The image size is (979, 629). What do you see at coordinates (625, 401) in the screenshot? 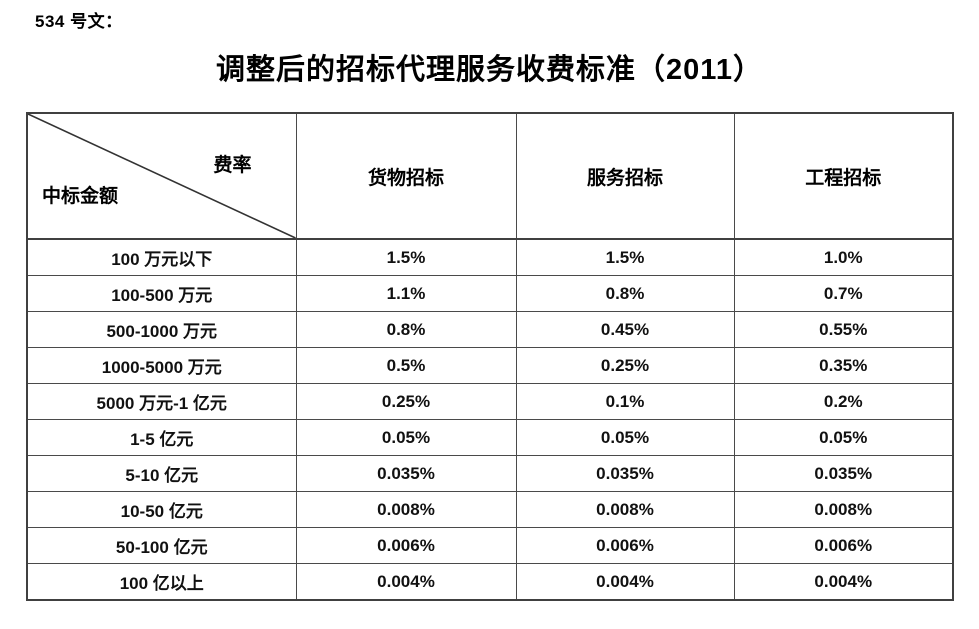
I see `rate-cell: 0.1%` at bounding box center [625, 401].